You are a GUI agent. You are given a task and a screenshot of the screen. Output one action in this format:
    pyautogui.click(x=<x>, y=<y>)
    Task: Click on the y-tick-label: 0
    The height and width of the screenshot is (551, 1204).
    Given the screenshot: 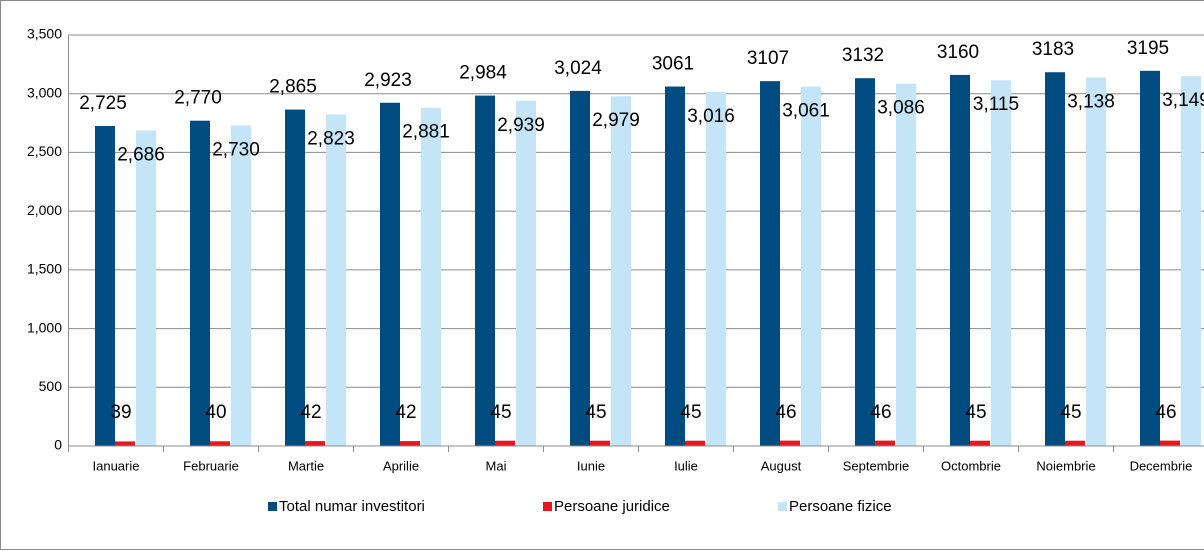 What is the action you would take?
    pyautogui.click(x=58, y=445)
    